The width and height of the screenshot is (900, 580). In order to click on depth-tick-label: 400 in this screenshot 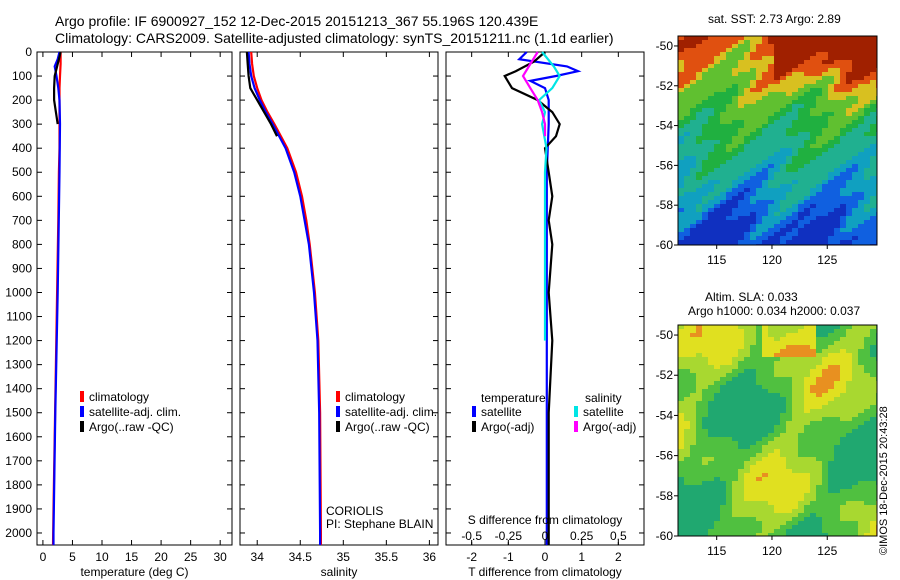, I will do `click(22, 148)`.